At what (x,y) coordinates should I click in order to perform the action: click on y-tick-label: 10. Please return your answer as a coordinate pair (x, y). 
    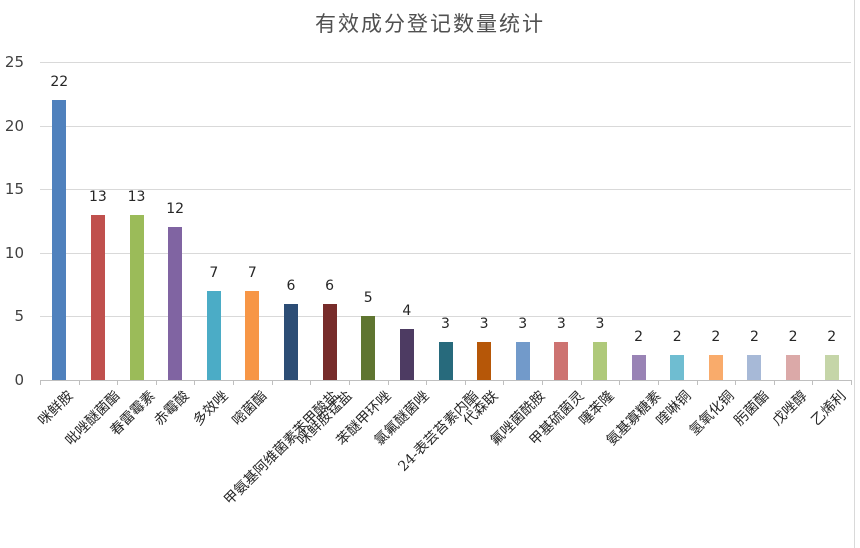
    Looking at the image, I should click on (14, 252).